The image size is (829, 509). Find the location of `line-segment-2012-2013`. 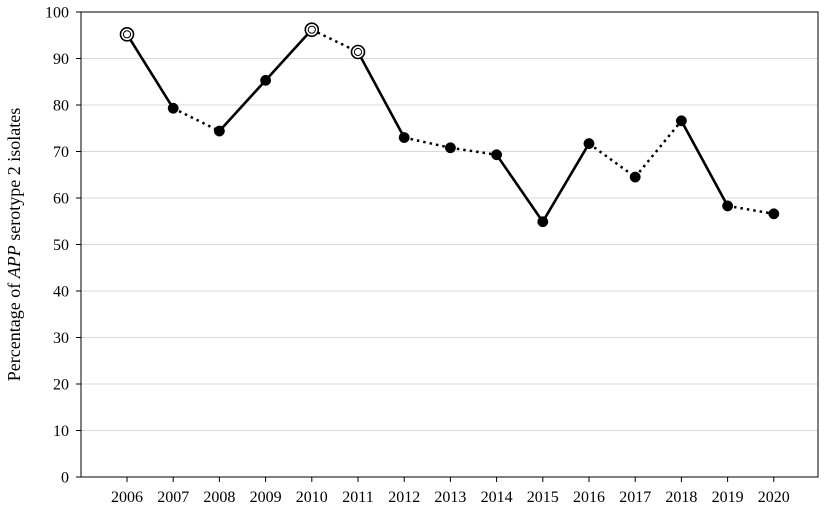

line-segment-2012-2013 is located at coordinates (427, 143).